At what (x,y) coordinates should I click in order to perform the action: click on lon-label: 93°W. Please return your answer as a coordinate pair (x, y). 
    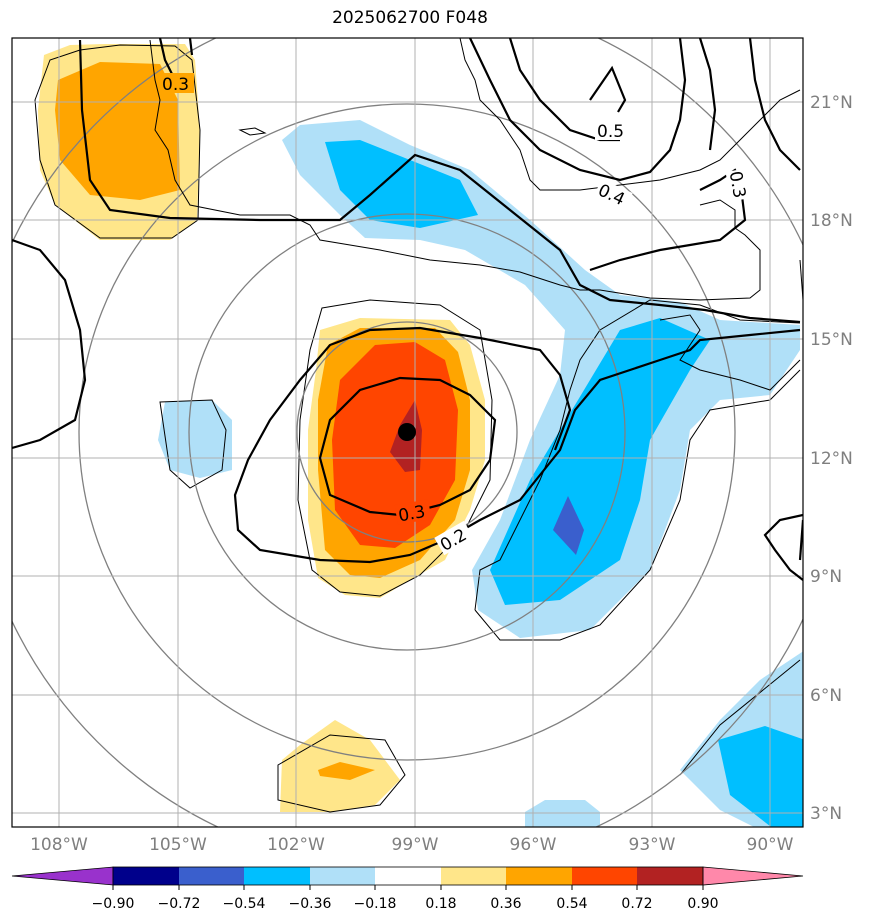
    Looking at the image, I should click on (652, 845).